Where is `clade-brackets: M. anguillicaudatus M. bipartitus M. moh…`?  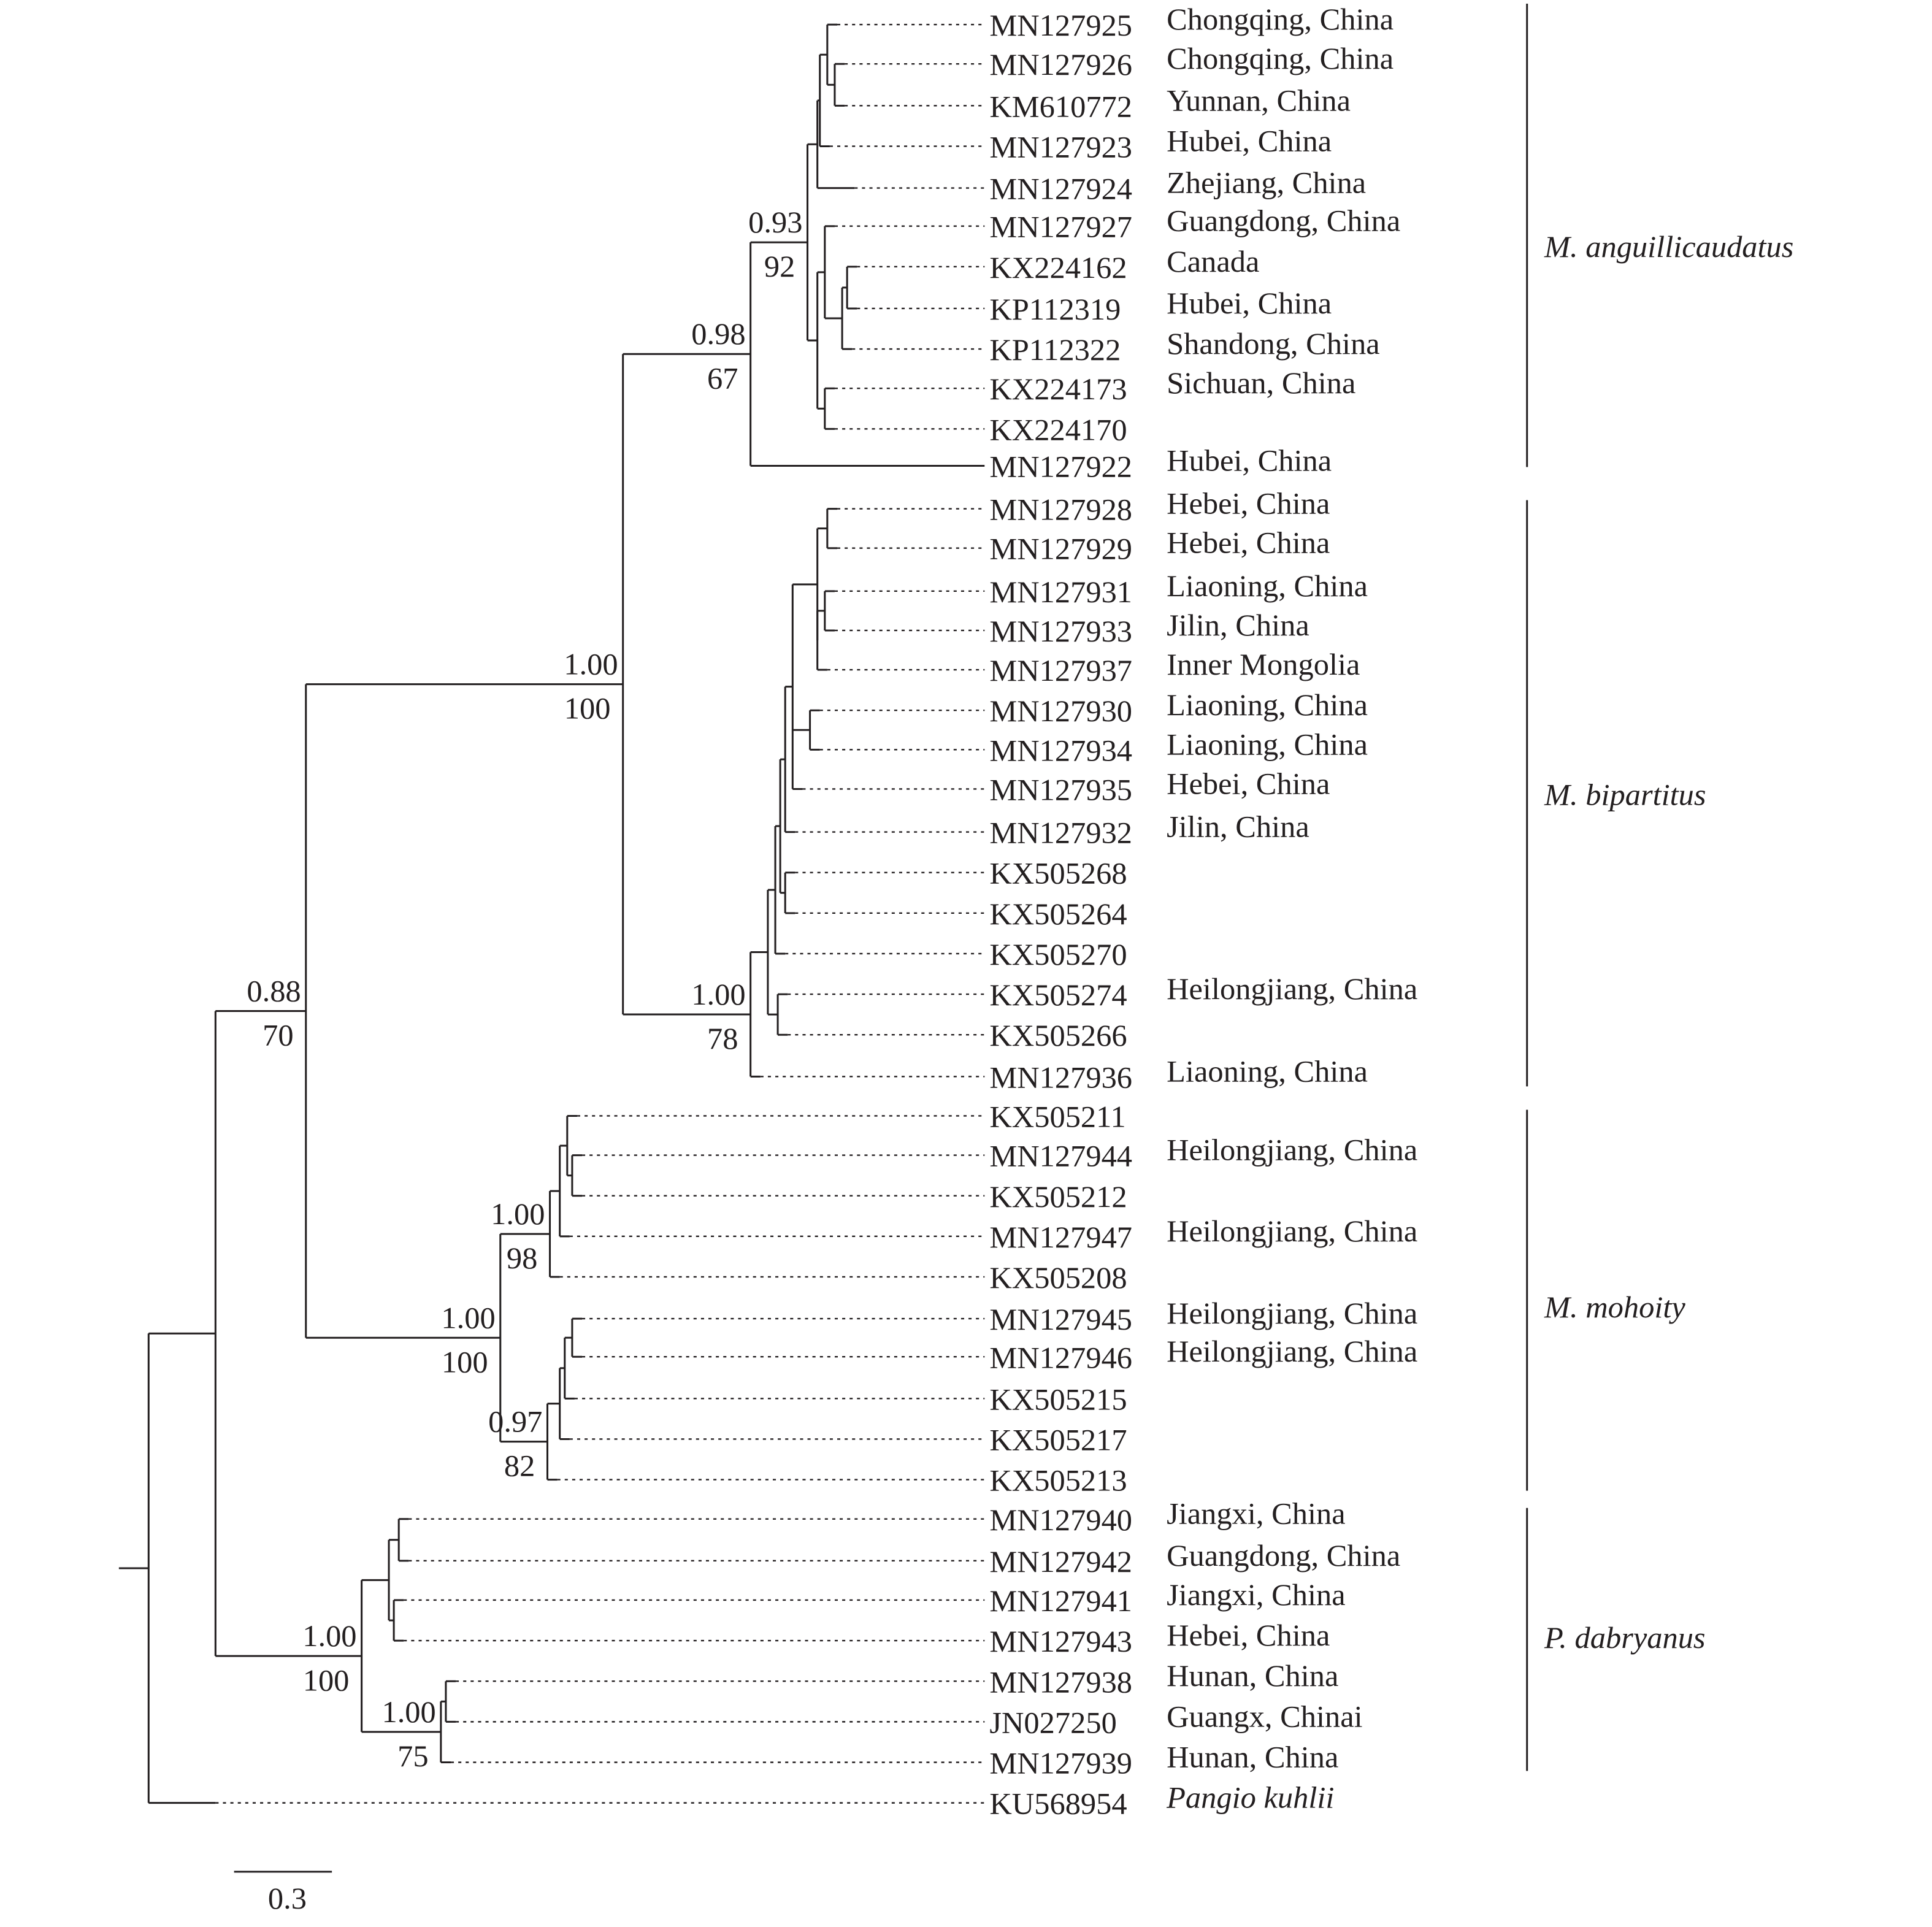
clade-brackets: M. anguillicaudatus M. bipartitus M. moh… is located at coordinates (1659, 887).